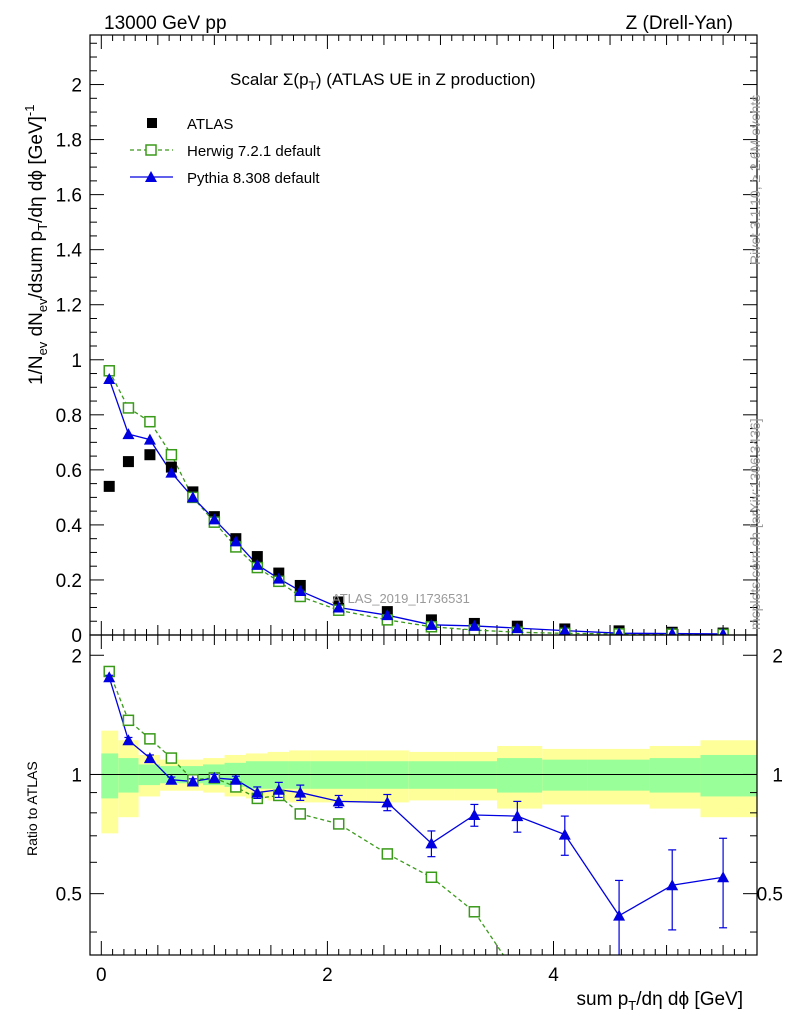 The width and height of the screenshot is (786, 1024). Describe the element at coordinates (553, 975) in the screenshot. I see `x-tick-label: 4` at that location.